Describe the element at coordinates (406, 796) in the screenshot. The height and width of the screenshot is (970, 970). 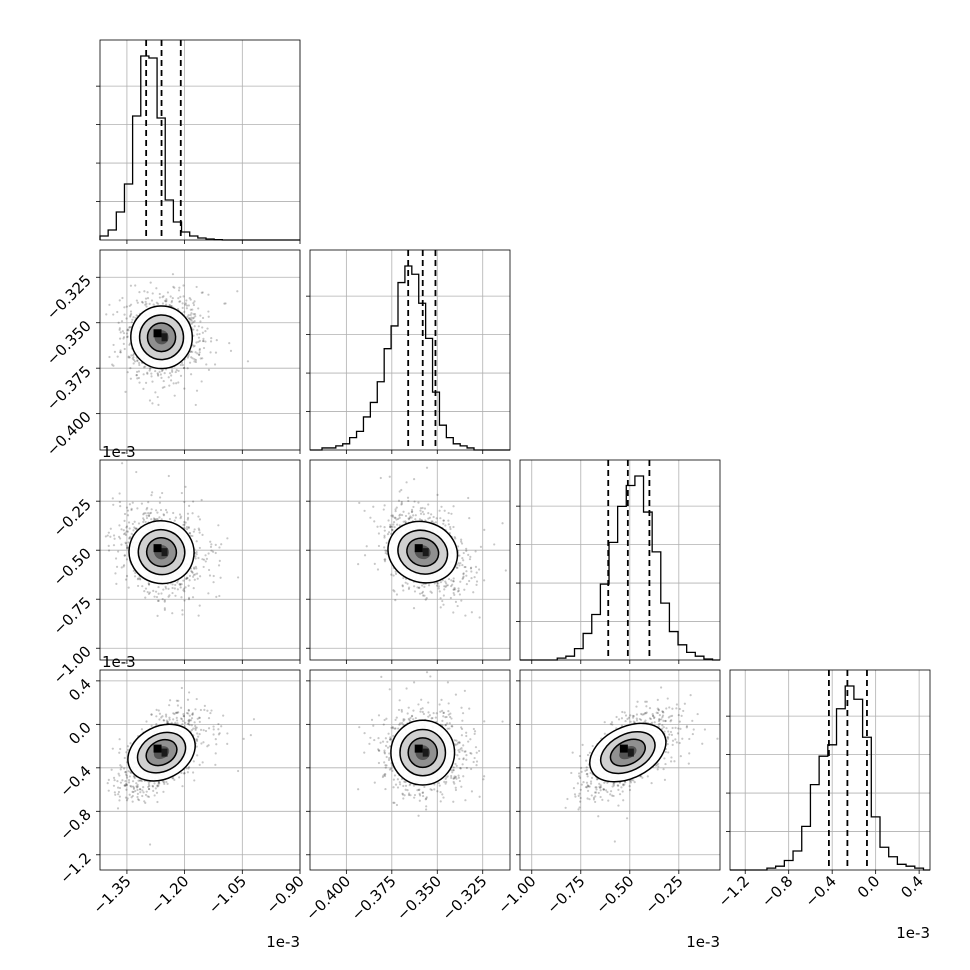
I see `scatter-panel-3-1: −0.400−0.375−0.350−0.325` at that location.